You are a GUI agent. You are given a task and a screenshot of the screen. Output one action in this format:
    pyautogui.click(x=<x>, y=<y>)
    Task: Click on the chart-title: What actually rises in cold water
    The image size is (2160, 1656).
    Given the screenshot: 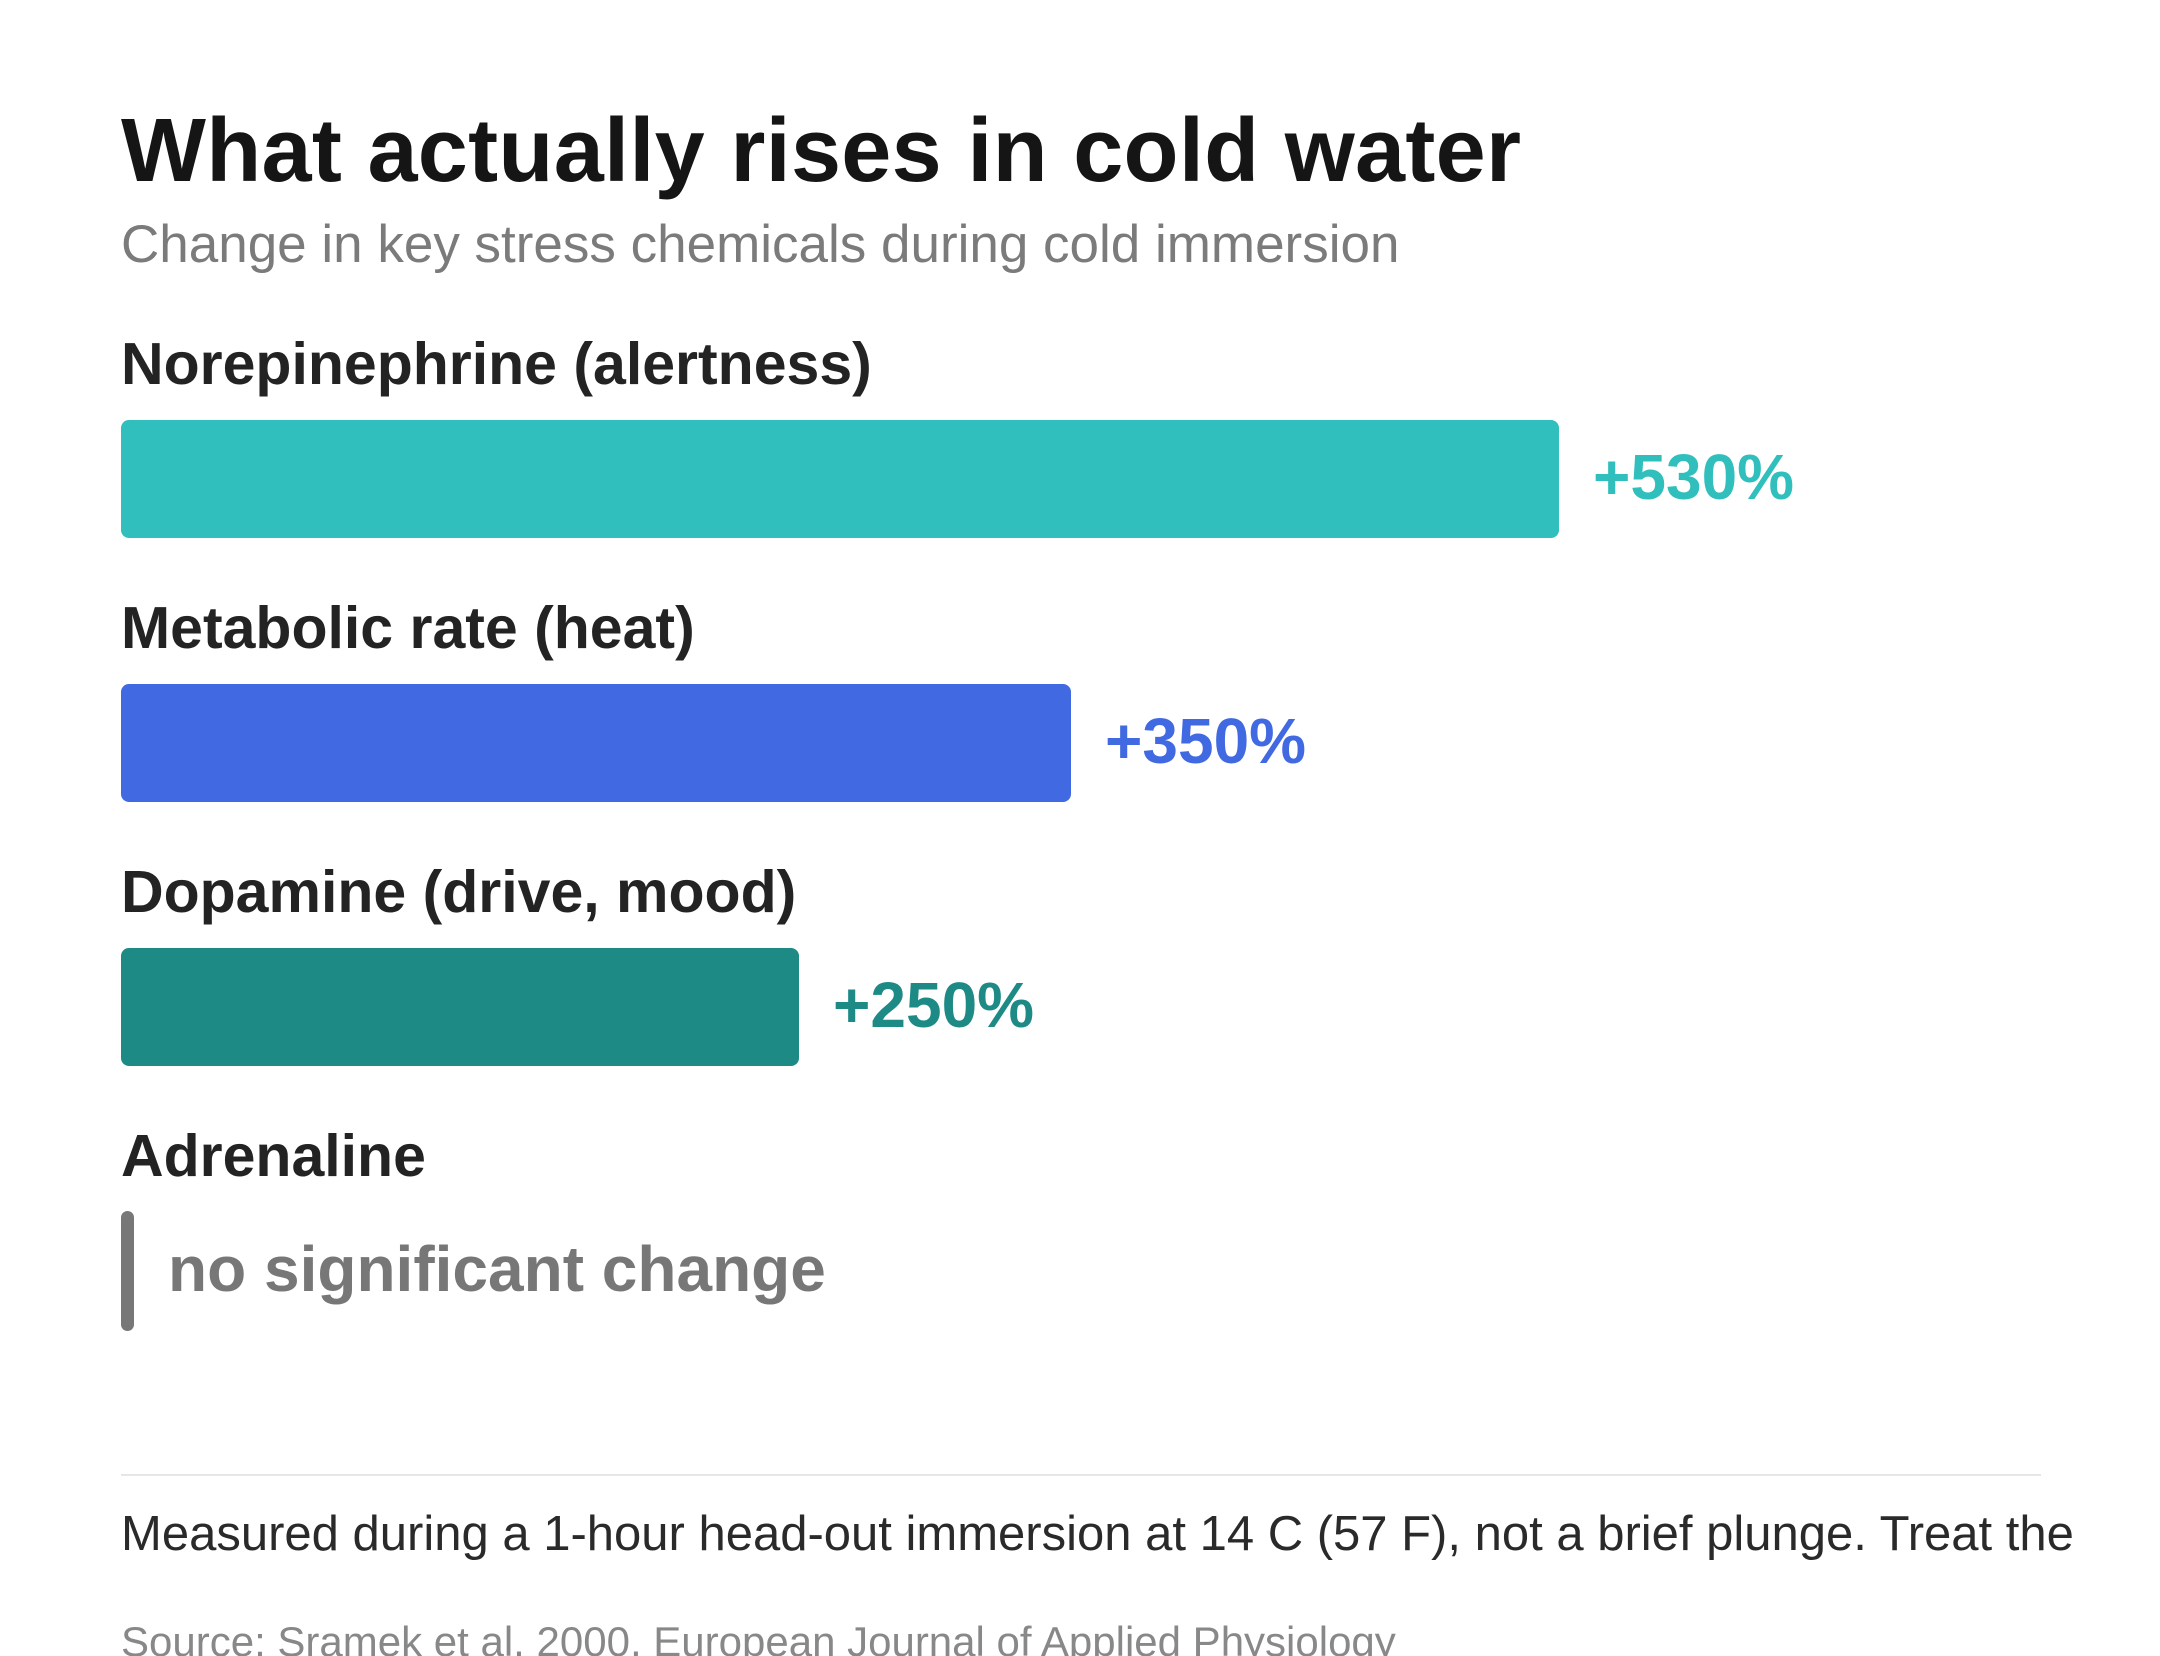 What is the action you would take?
    pyautogui.click(x=821, y=151)
    